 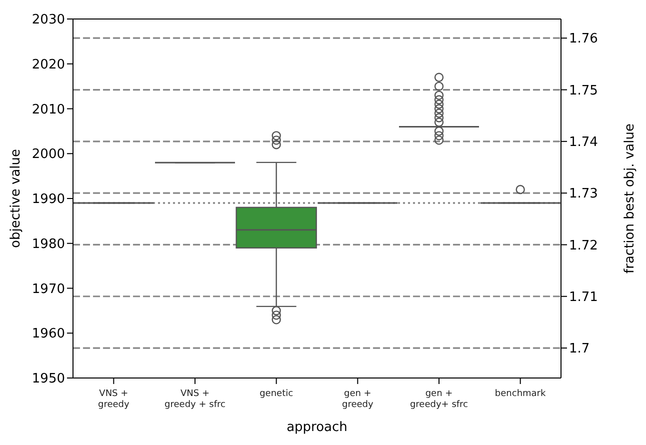 What do you see at coordinates (317, 427) in the screenshot?
I see `x-axis-title: approach` at bounding box center [317, 427].